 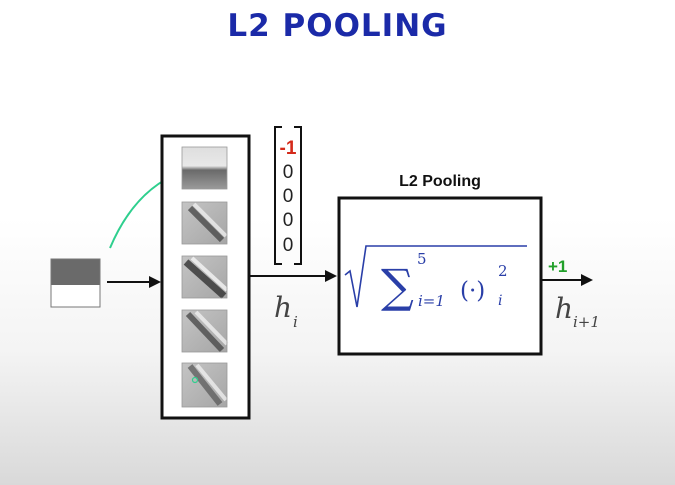 What do you see at coordinates (295, 322) in the screenshot?
I see `h-in-subscript: i` at bounding box center [295, 322].